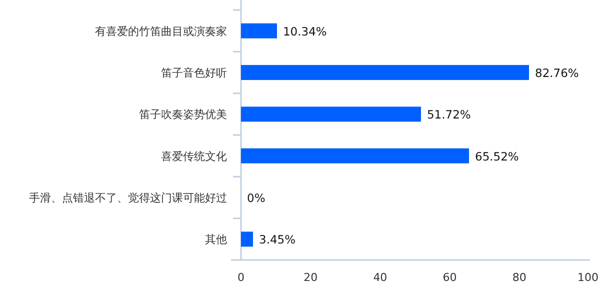 The image size is (600, 300). What do you see at coordinates (311, 277) in the screenshot?
I see `x-tick-label: 20` at bounding box center [311, 277].